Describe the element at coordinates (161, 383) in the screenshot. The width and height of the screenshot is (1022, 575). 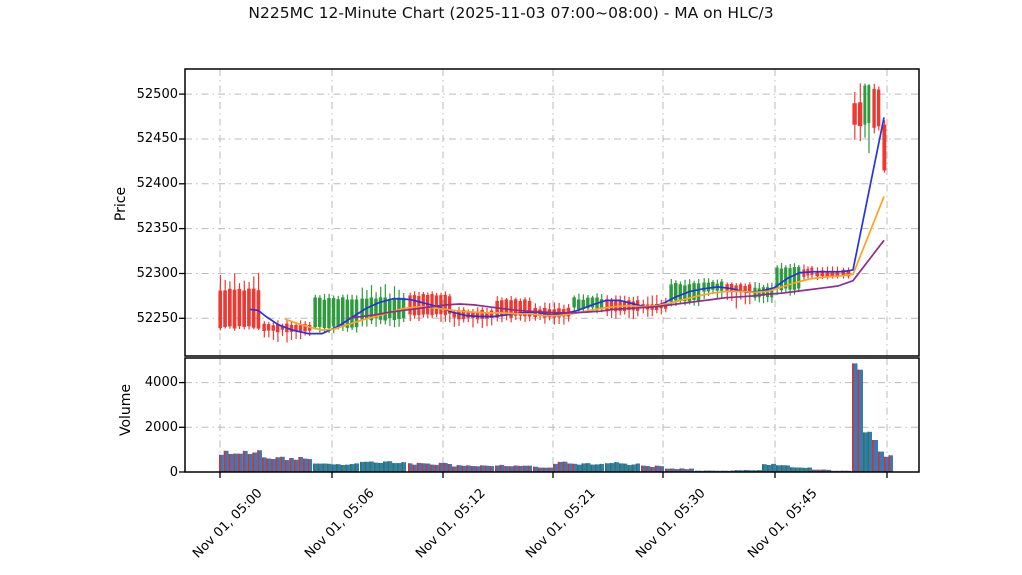
I see `volume-ytick-label: 4000` at that location.